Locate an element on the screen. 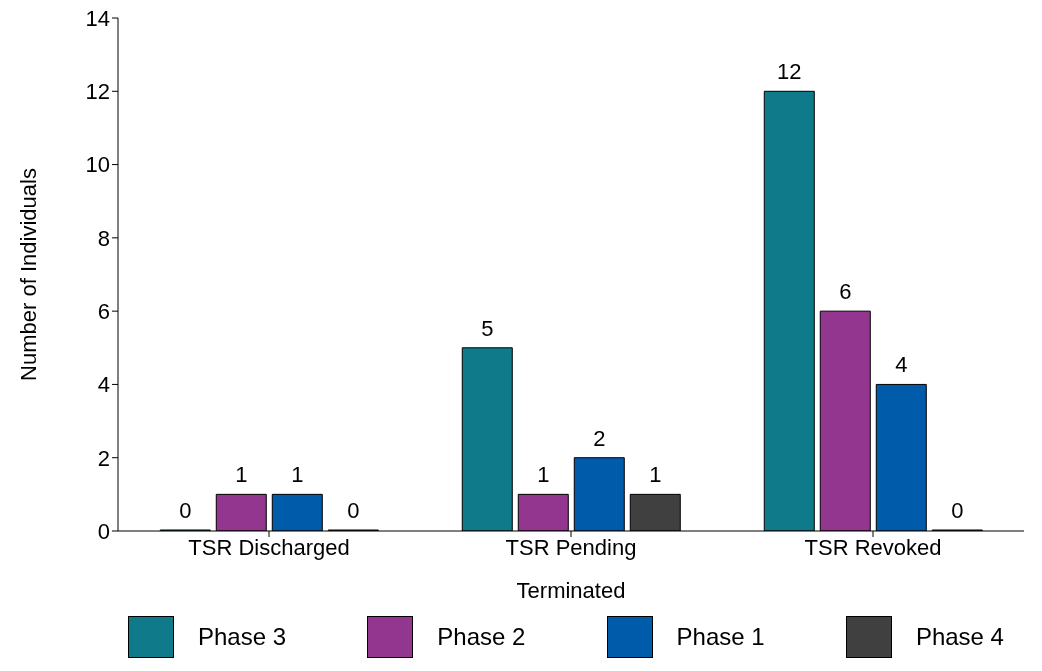 This screenshot has width=1042, height=671. legend-label: Phase 4 is located at coordinates (959, 637).